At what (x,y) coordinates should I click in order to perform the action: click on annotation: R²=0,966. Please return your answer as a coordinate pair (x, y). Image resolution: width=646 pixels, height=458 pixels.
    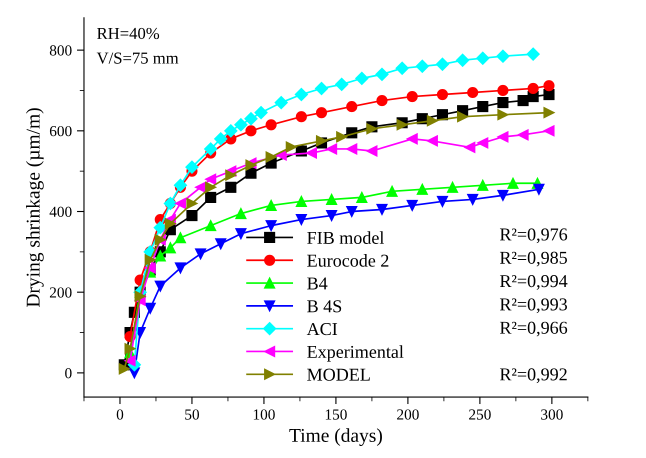
    Looking at the image, I should click on (534, 329).